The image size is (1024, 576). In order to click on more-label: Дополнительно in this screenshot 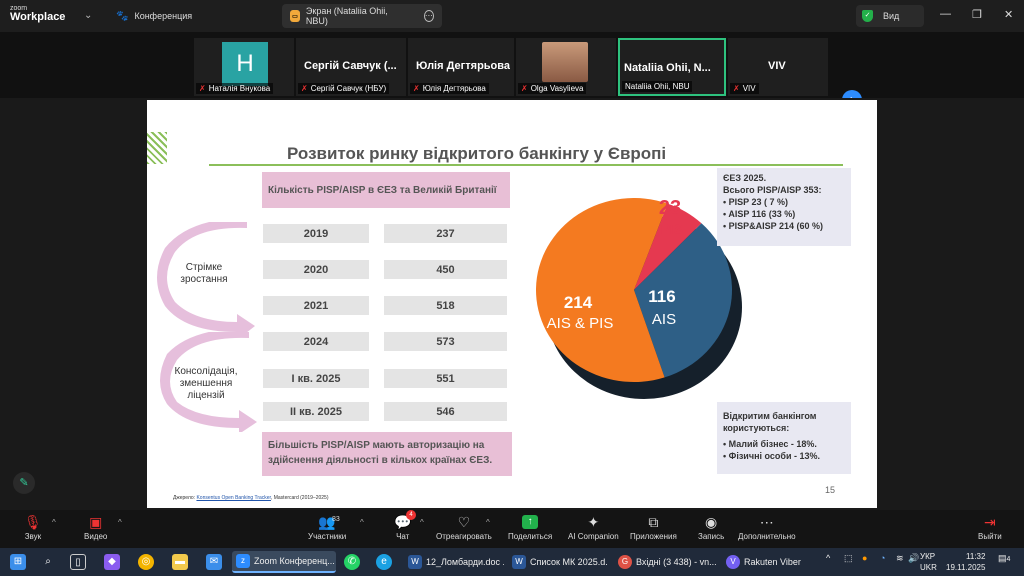, I will do `click(767, 536)`.